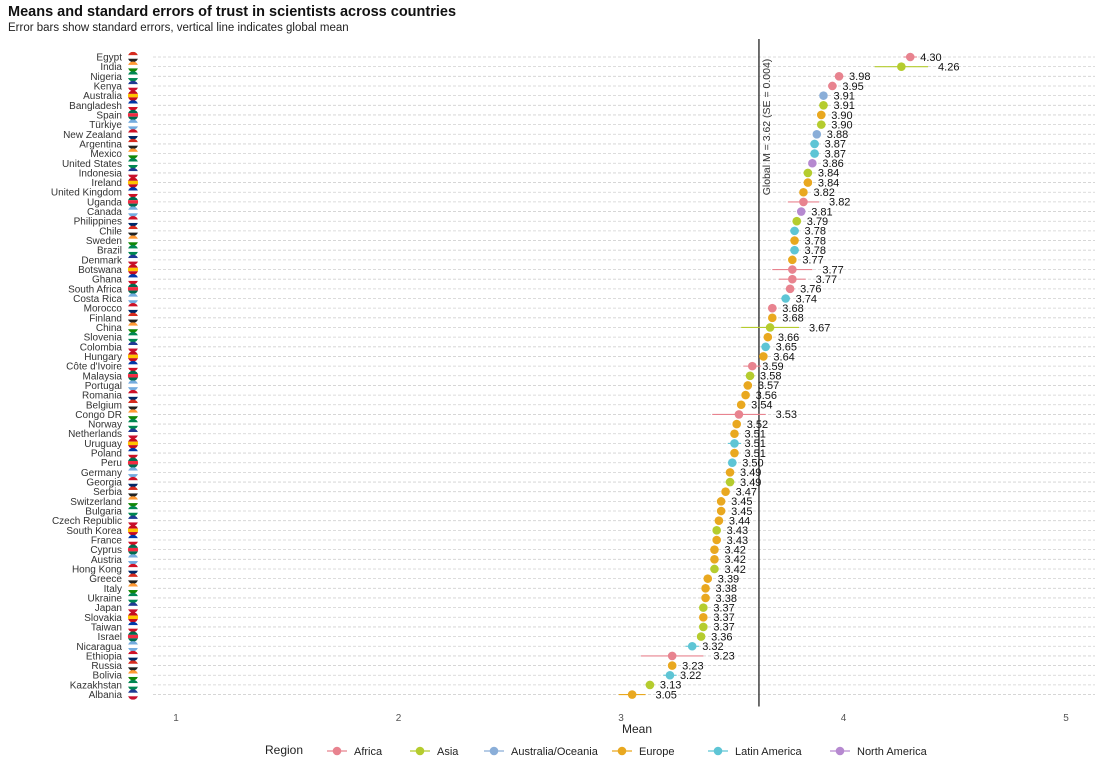  What do you see at coordinates (368, 751) in the screenshot?
I see `legend-item-label: Africa` at bounding box center [368, 751].